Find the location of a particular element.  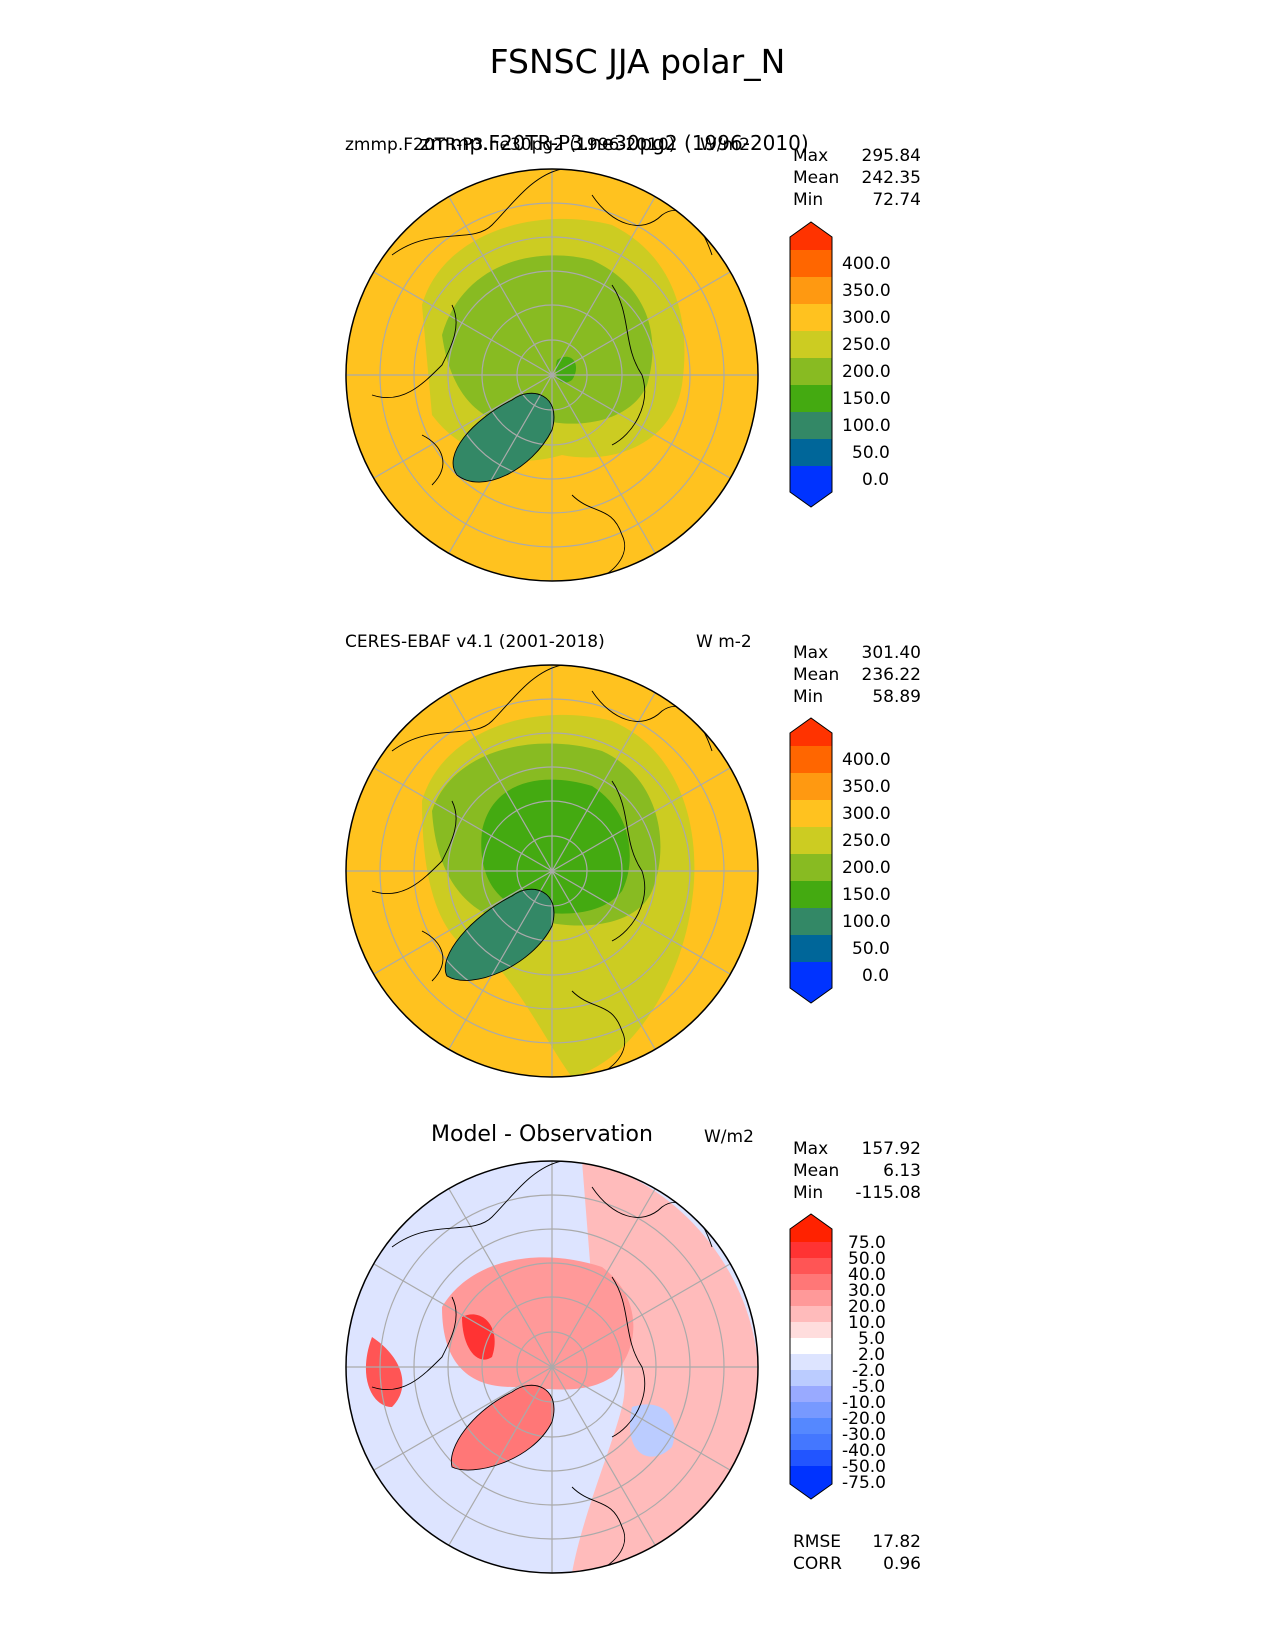

figure-title: FSNSC JJA polar_N is located at coordinates (637, 61).